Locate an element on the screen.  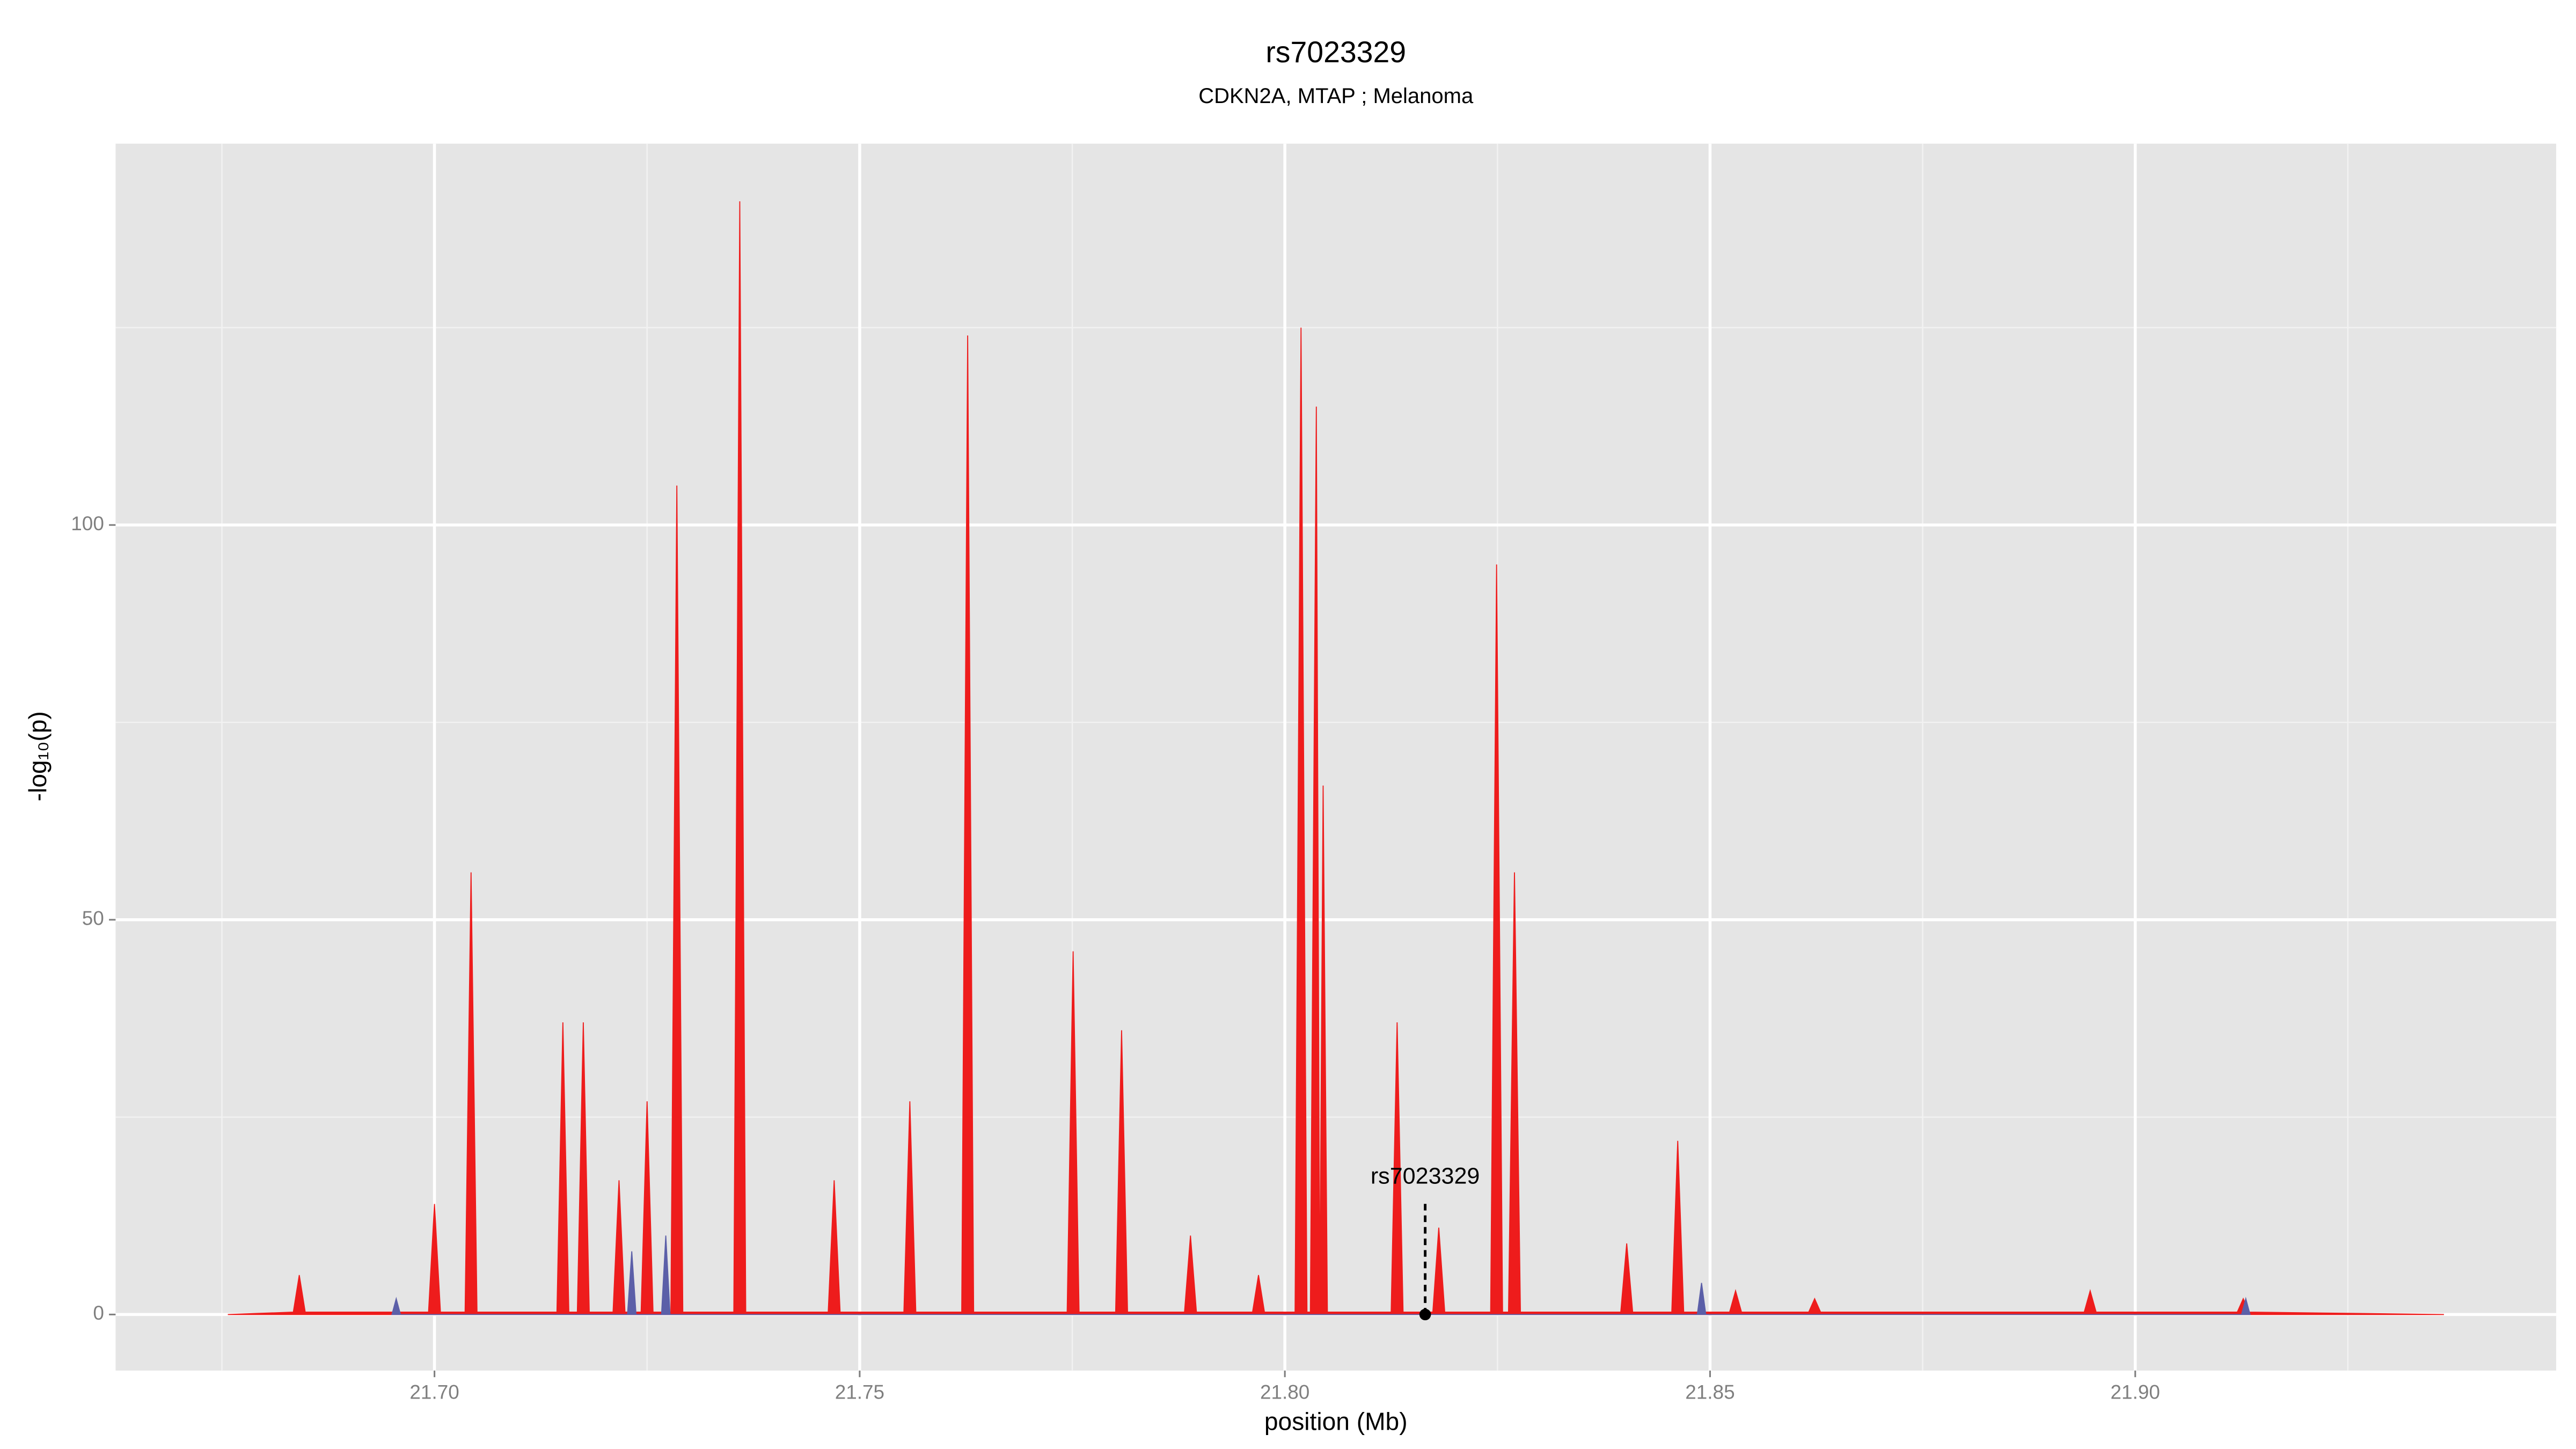
y-axis-label: -log₁₀(p) is located at coordinates (38, 756).